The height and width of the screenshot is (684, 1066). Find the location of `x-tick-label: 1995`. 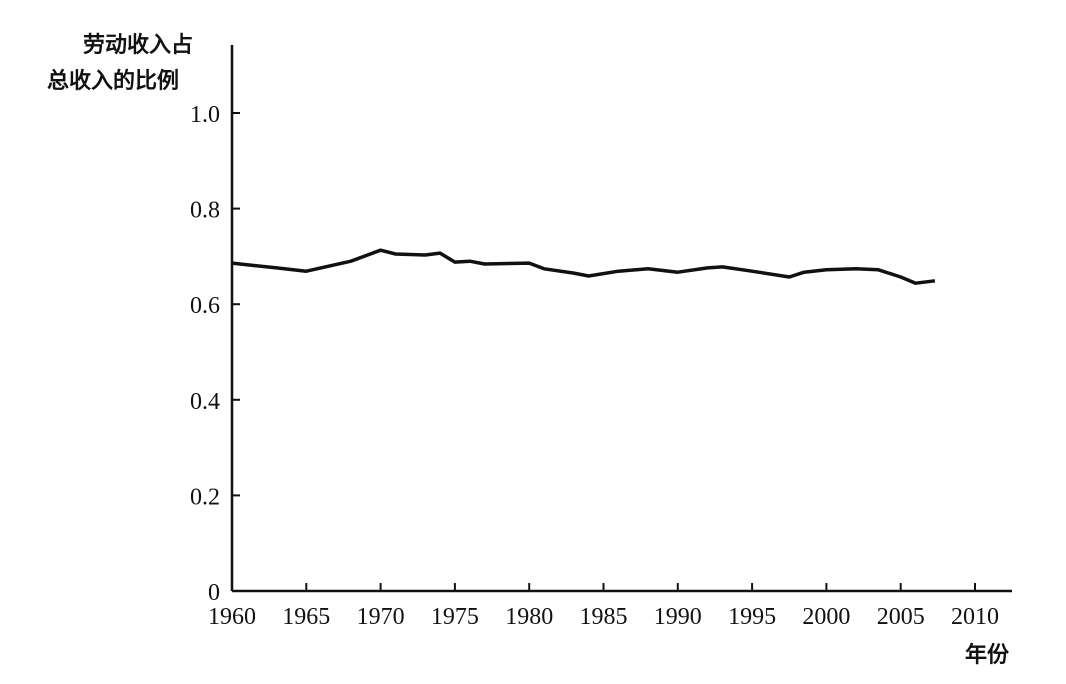

x-tick-label: 1995 is located at coordinates (752, 617).